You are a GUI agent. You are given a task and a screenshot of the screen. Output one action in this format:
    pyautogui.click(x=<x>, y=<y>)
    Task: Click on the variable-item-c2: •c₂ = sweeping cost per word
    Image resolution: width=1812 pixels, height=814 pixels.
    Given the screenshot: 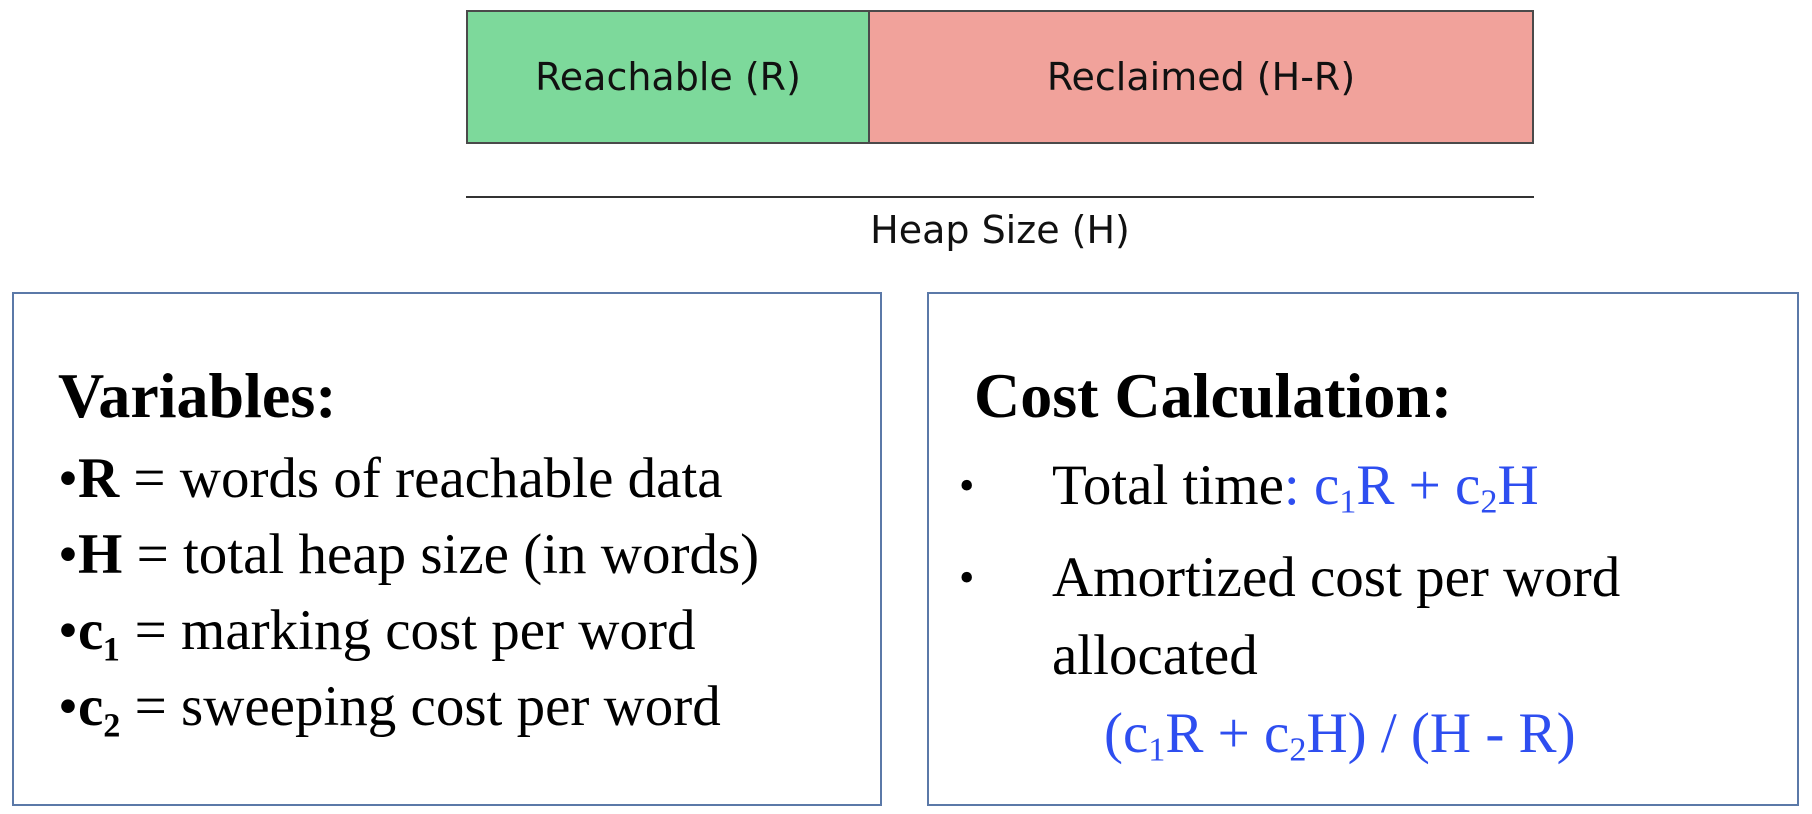 What is the action you would take?
    pyautogui.click(x=408, y=707)
    